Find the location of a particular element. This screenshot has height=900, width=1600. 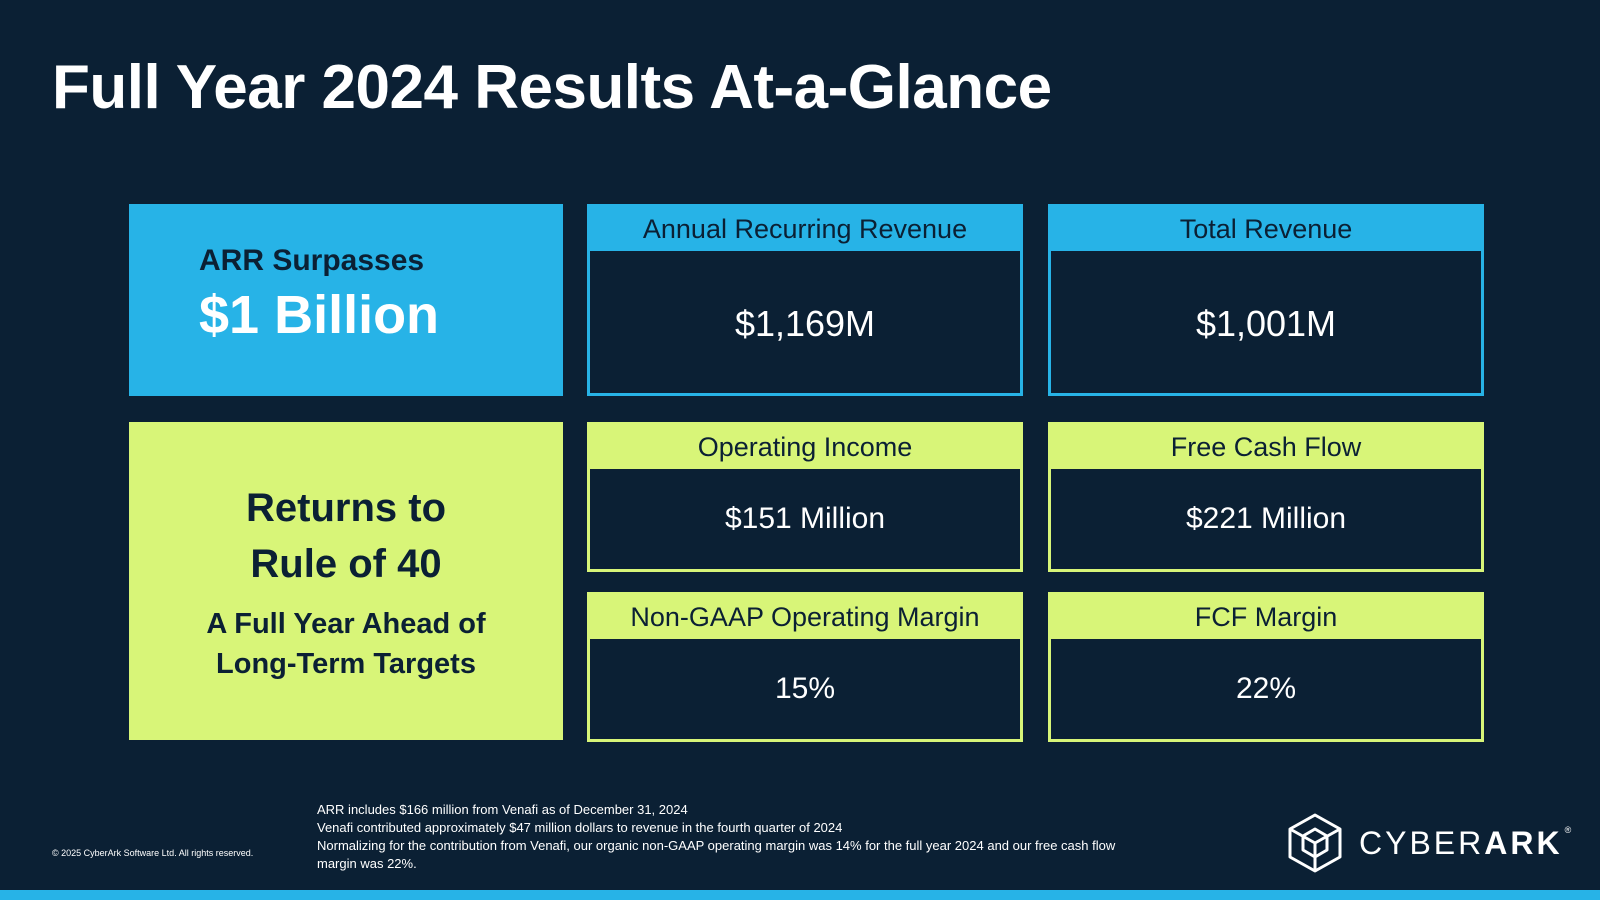

arr-feature-box: ARR Surpasses $1 Billion is located at coordinates (346, 300).